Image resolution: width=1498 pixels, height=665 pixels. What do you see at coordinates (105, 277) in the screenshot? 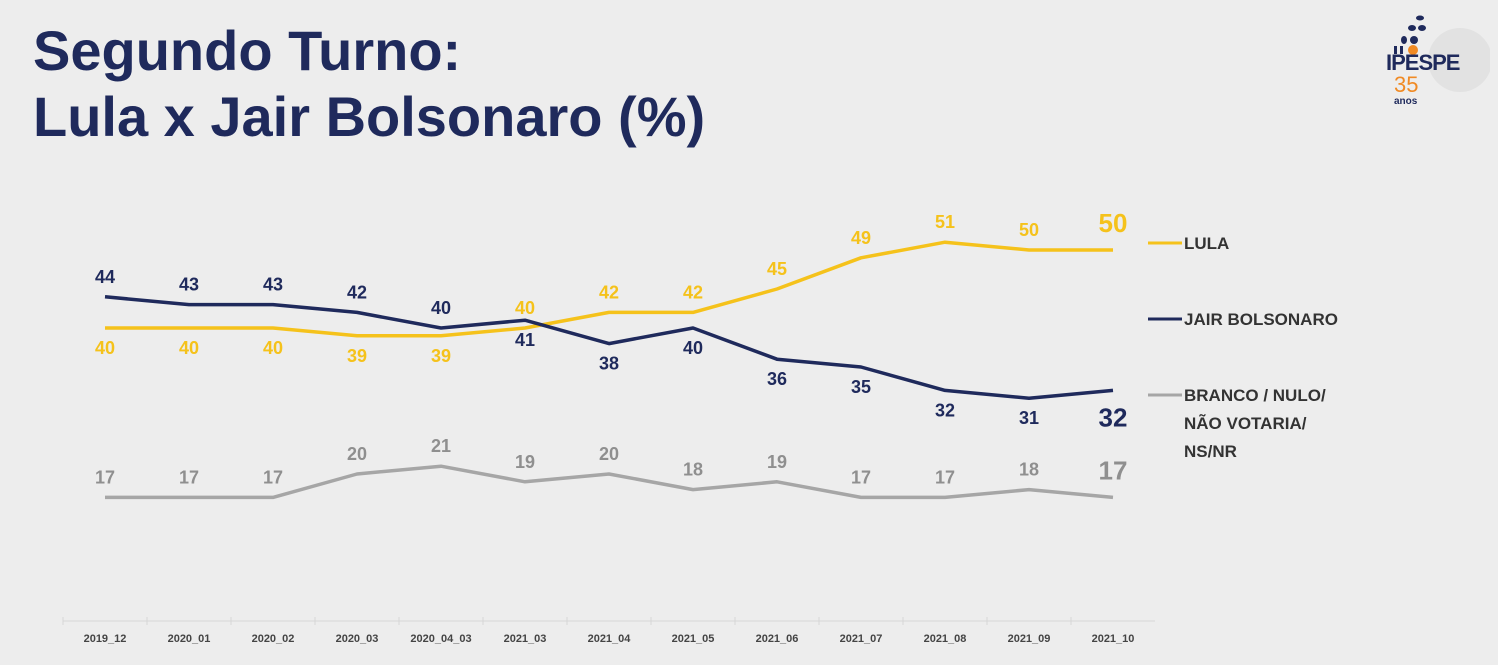
I see `data-label: 44` at bounding box center [105, 277].